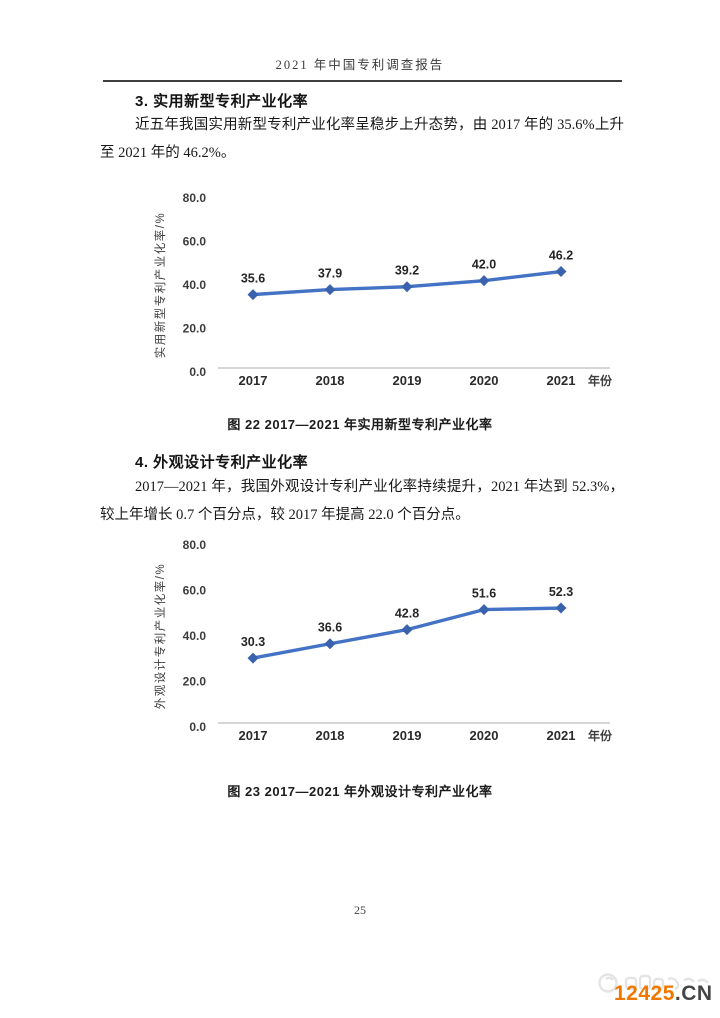 The image size is (720, 1018). Describe the element at coordinates (407, 614) in the screenshot. I see `data-label: 42.8` at that location.